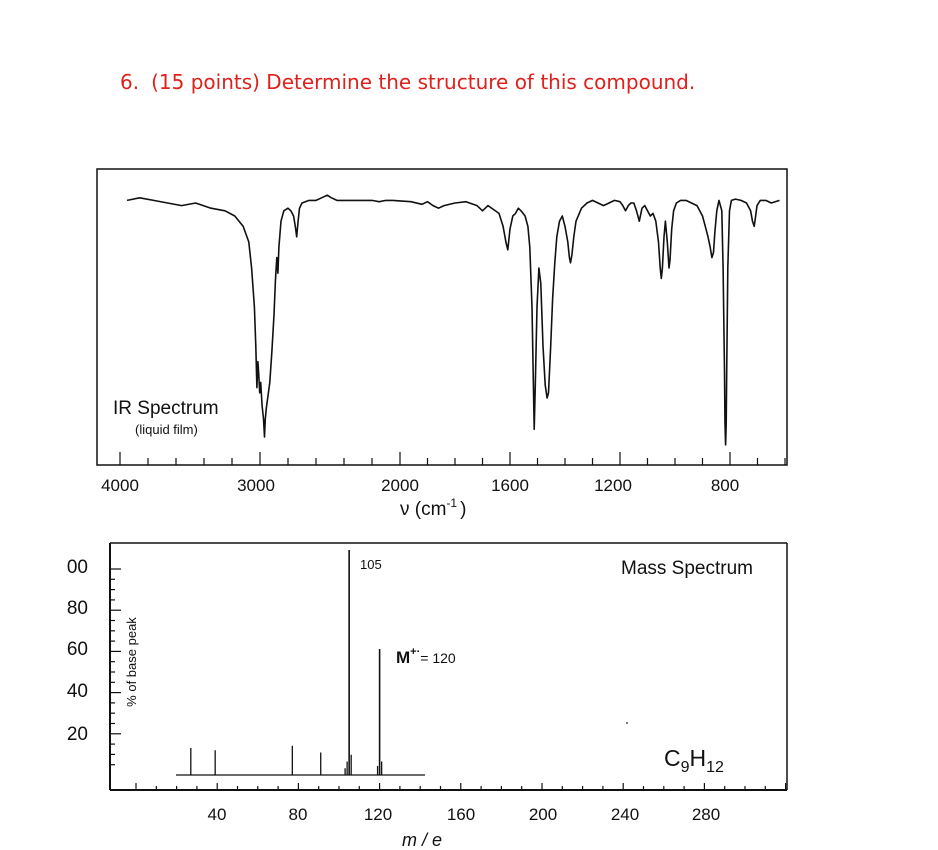 Image resolution: width=938 pixels, height=850 pixels. I want to click on ms-y-axis-label: % of base peak, so click(131, 662).